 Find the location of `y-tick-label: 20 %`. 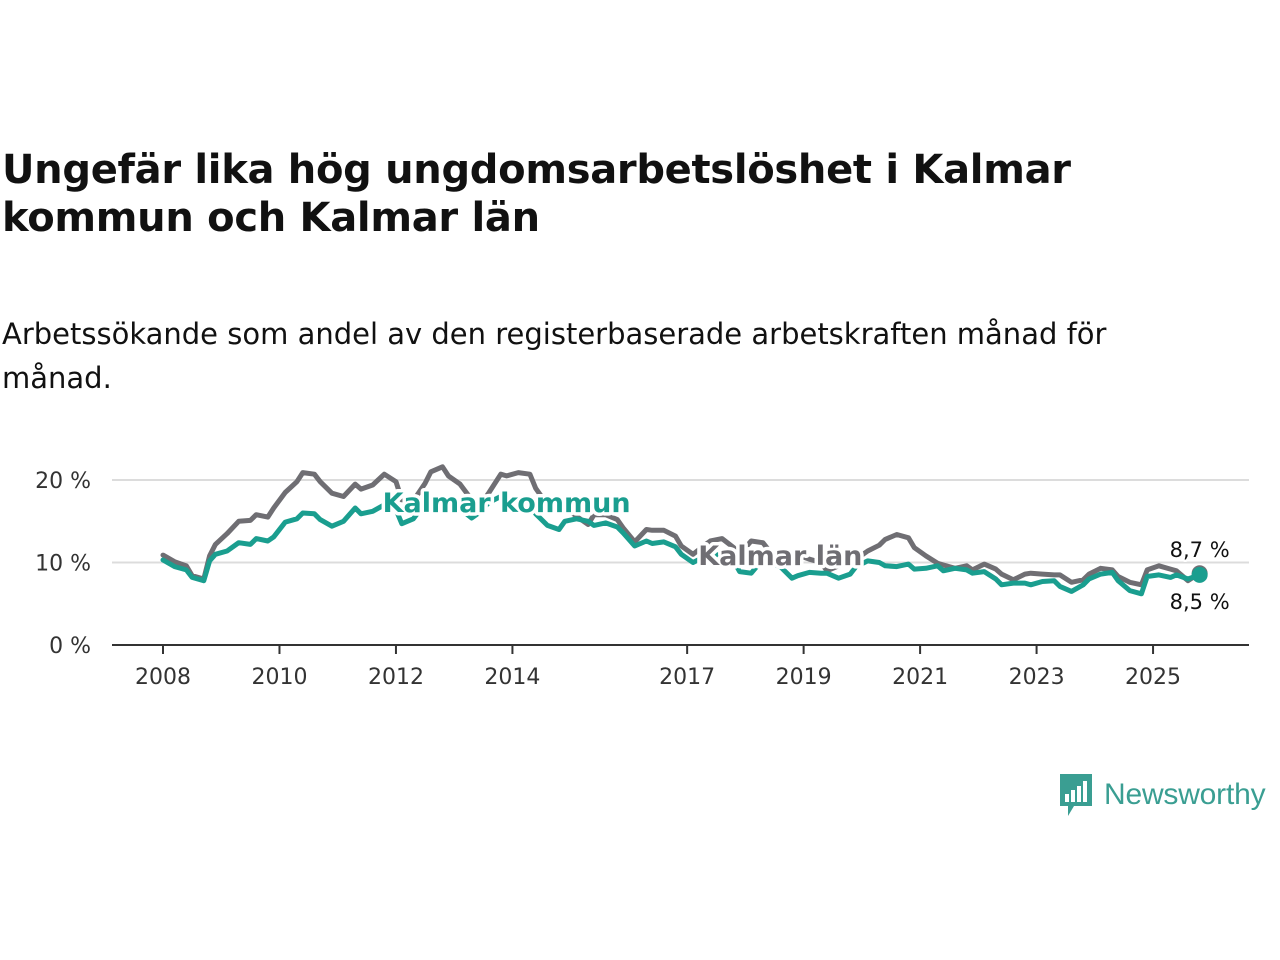

y-tick-label: 20 % is located at coordinates (63, 481).